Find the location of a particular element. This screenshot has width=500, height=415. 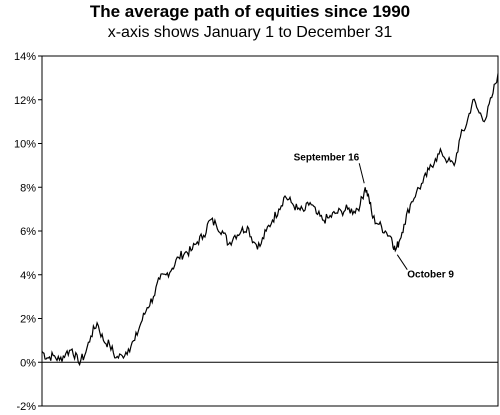

y-tick-label: 14% is located at coordinates (25, 57).